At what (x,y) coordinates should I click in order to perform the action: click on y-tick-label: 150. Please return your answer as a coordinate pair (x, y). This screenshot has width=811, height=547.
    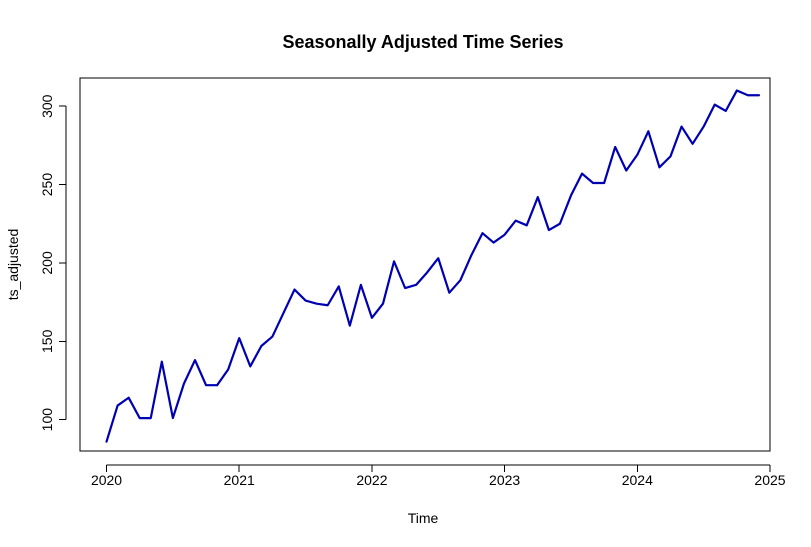
    Looking at the image, I should click on (47, 341).